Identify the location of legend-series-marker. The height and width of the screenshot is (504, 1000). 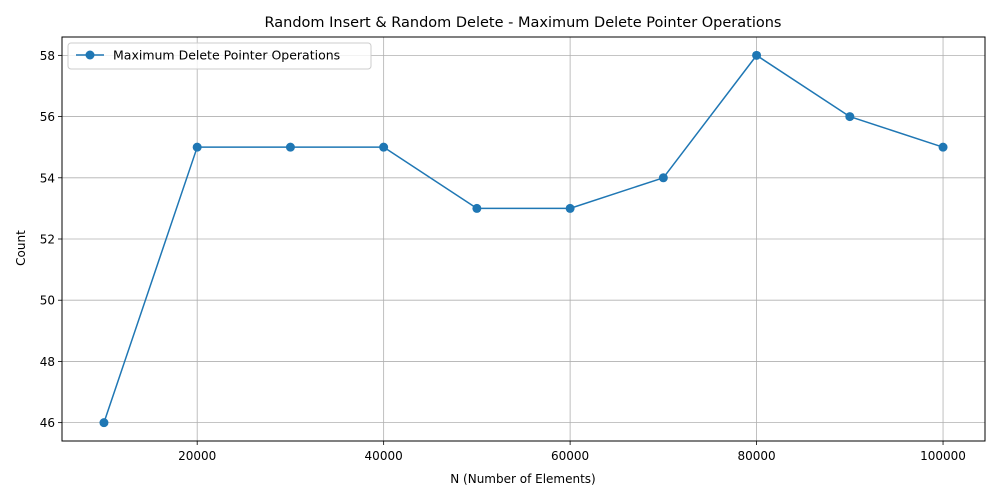
(90, 55).